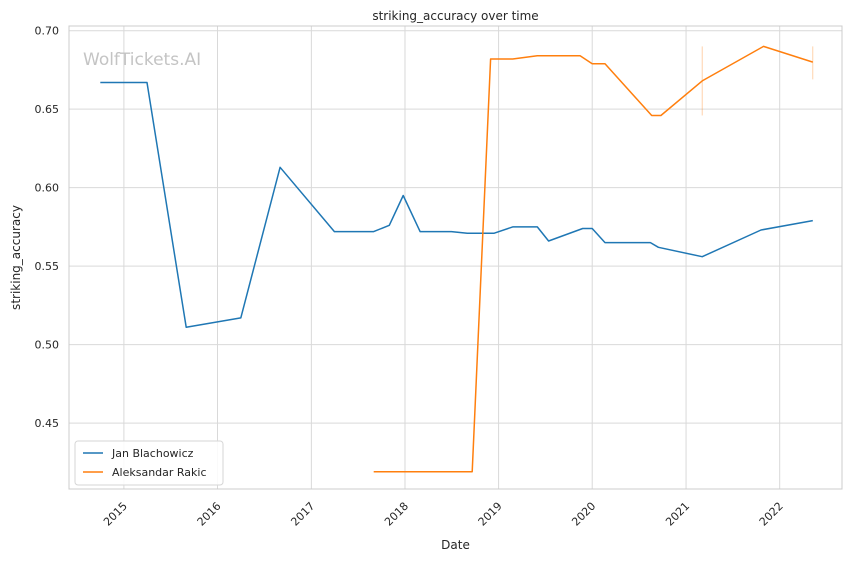  What do you see at coordinates (47, 188) in the screenshot?
I see `y-tick-label: 0.60` at bounding box center [47, 188].